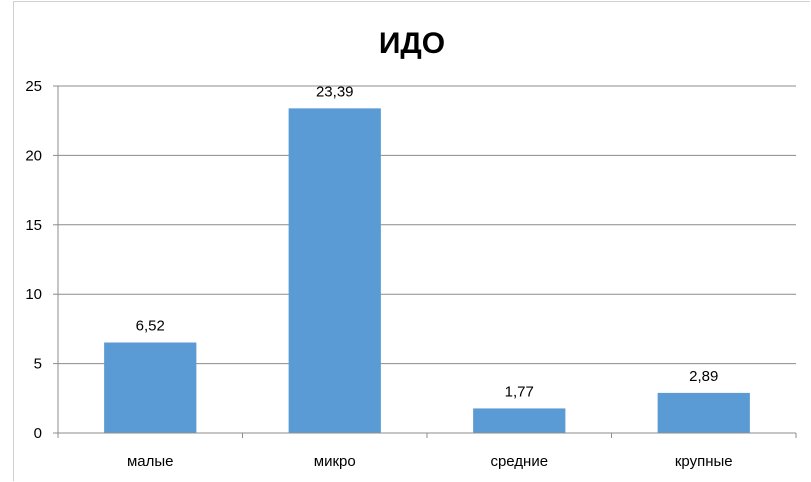  Describe the element at coordinates (150, 326) in the screenshot. I see `data-label: 6,52` at that location.